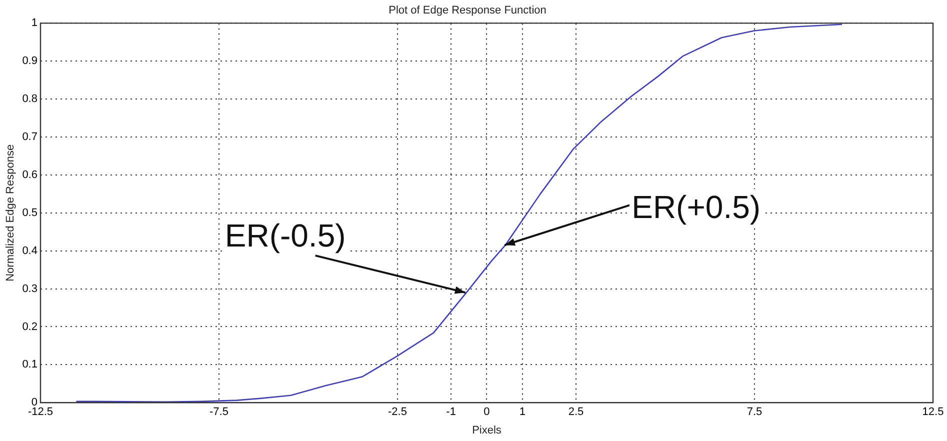  I want to click on annotation: ER(-0.5), so click(285, 235).